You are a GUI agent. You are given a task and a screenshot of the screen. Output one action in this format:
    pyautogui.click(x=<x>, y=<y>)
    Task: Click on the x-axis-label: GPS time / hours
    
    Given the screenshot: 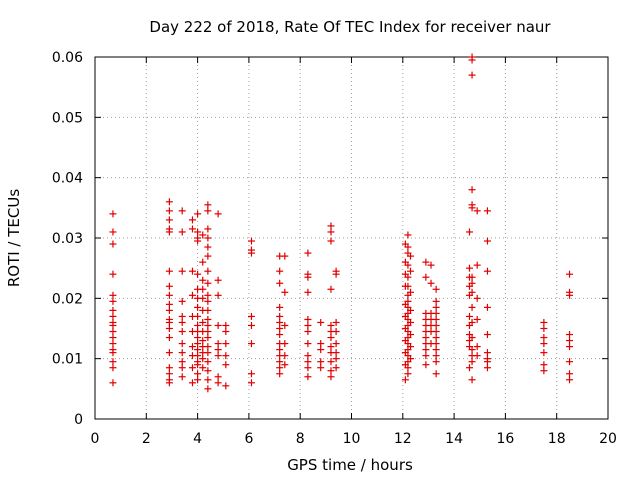 What is the action you would take?
    pyautogui.click(x=350, y=465)
    